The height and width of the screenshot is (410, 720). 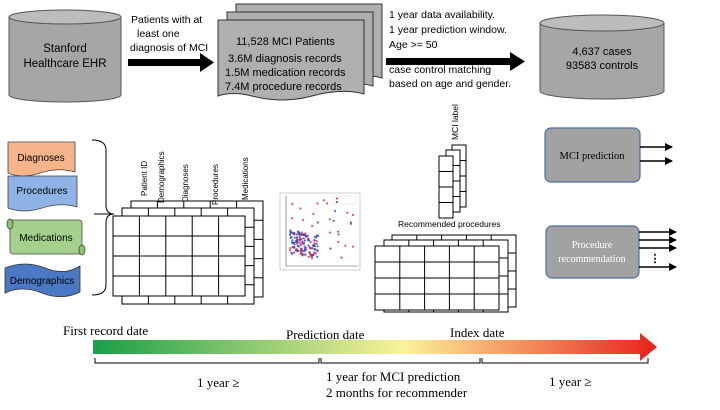 What do you see at coordinates (285, 73) in the screenshot?
I see `records-line3: 1.5M medication records` at bounding box center [285, 73].